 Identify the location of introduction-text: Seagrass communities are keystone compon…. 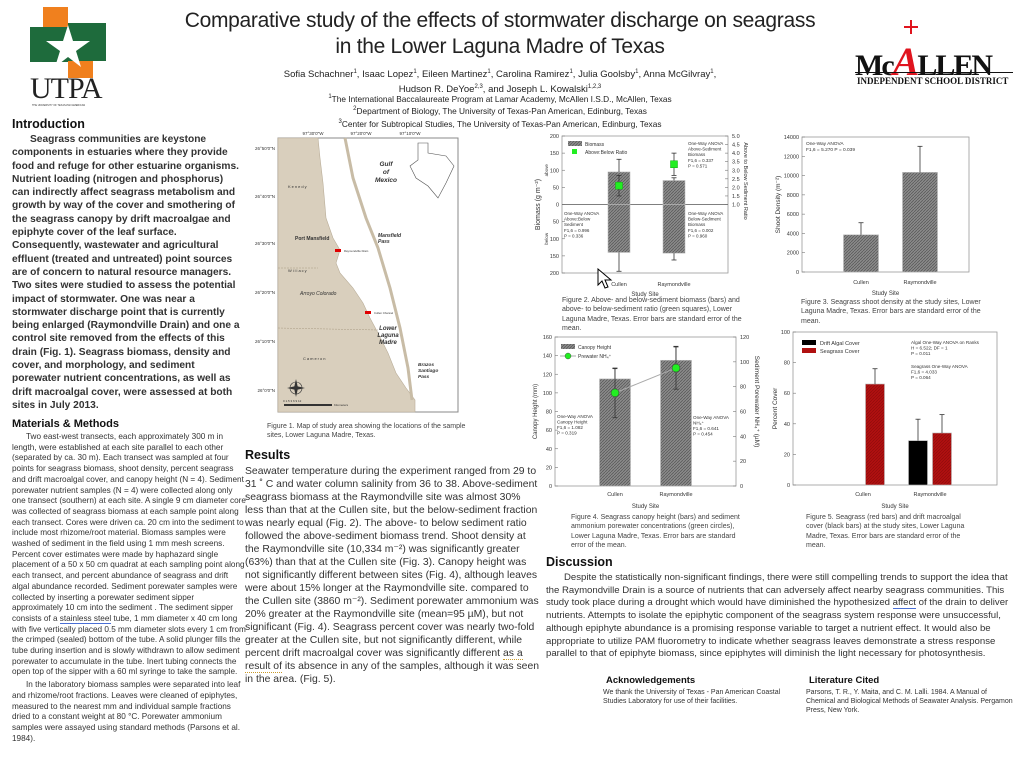
(126, 272).